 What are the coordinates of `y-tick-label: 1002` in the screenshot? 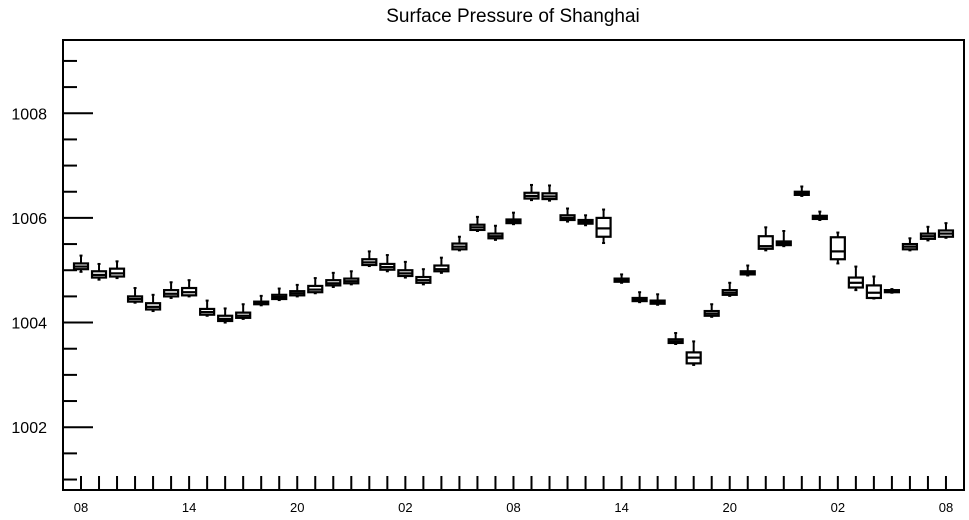 It's located at (29, 428).